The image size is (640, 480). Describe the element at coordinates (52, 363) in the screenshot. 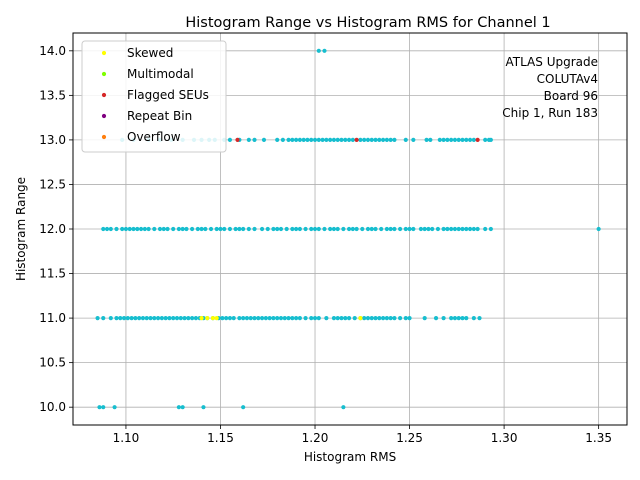

I see `y-tick-label: 10.5` at that location.